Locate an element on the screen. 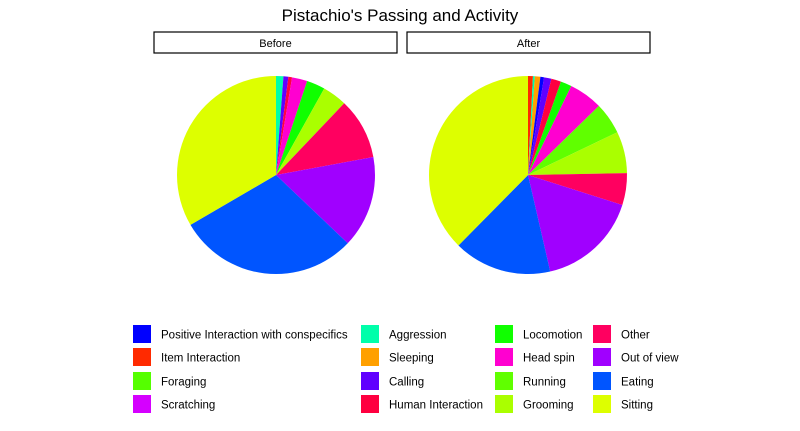 The image size is (800, 431). legend-item-human-interaction: Human Interaction is located at coordinates (422, 404).